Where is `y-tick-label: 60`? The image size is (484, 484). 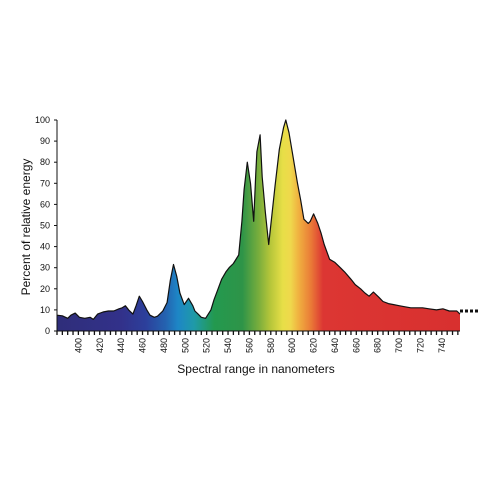
y-tick-label: 60 is located at coordinates (45, 204).